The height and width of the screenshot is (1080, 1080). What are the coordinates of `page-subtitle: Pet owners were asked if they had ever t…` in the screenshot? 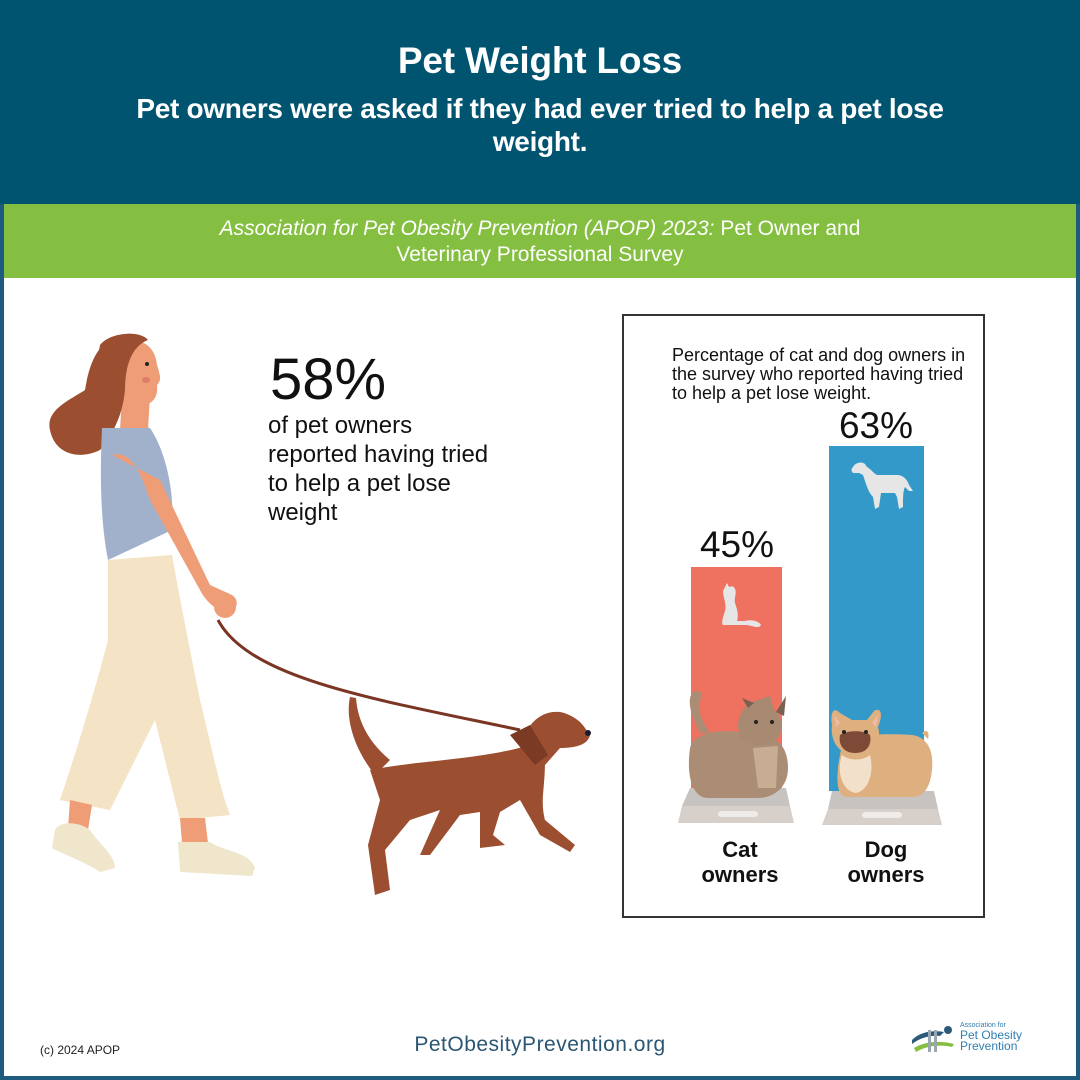 It's located at (540, 125).